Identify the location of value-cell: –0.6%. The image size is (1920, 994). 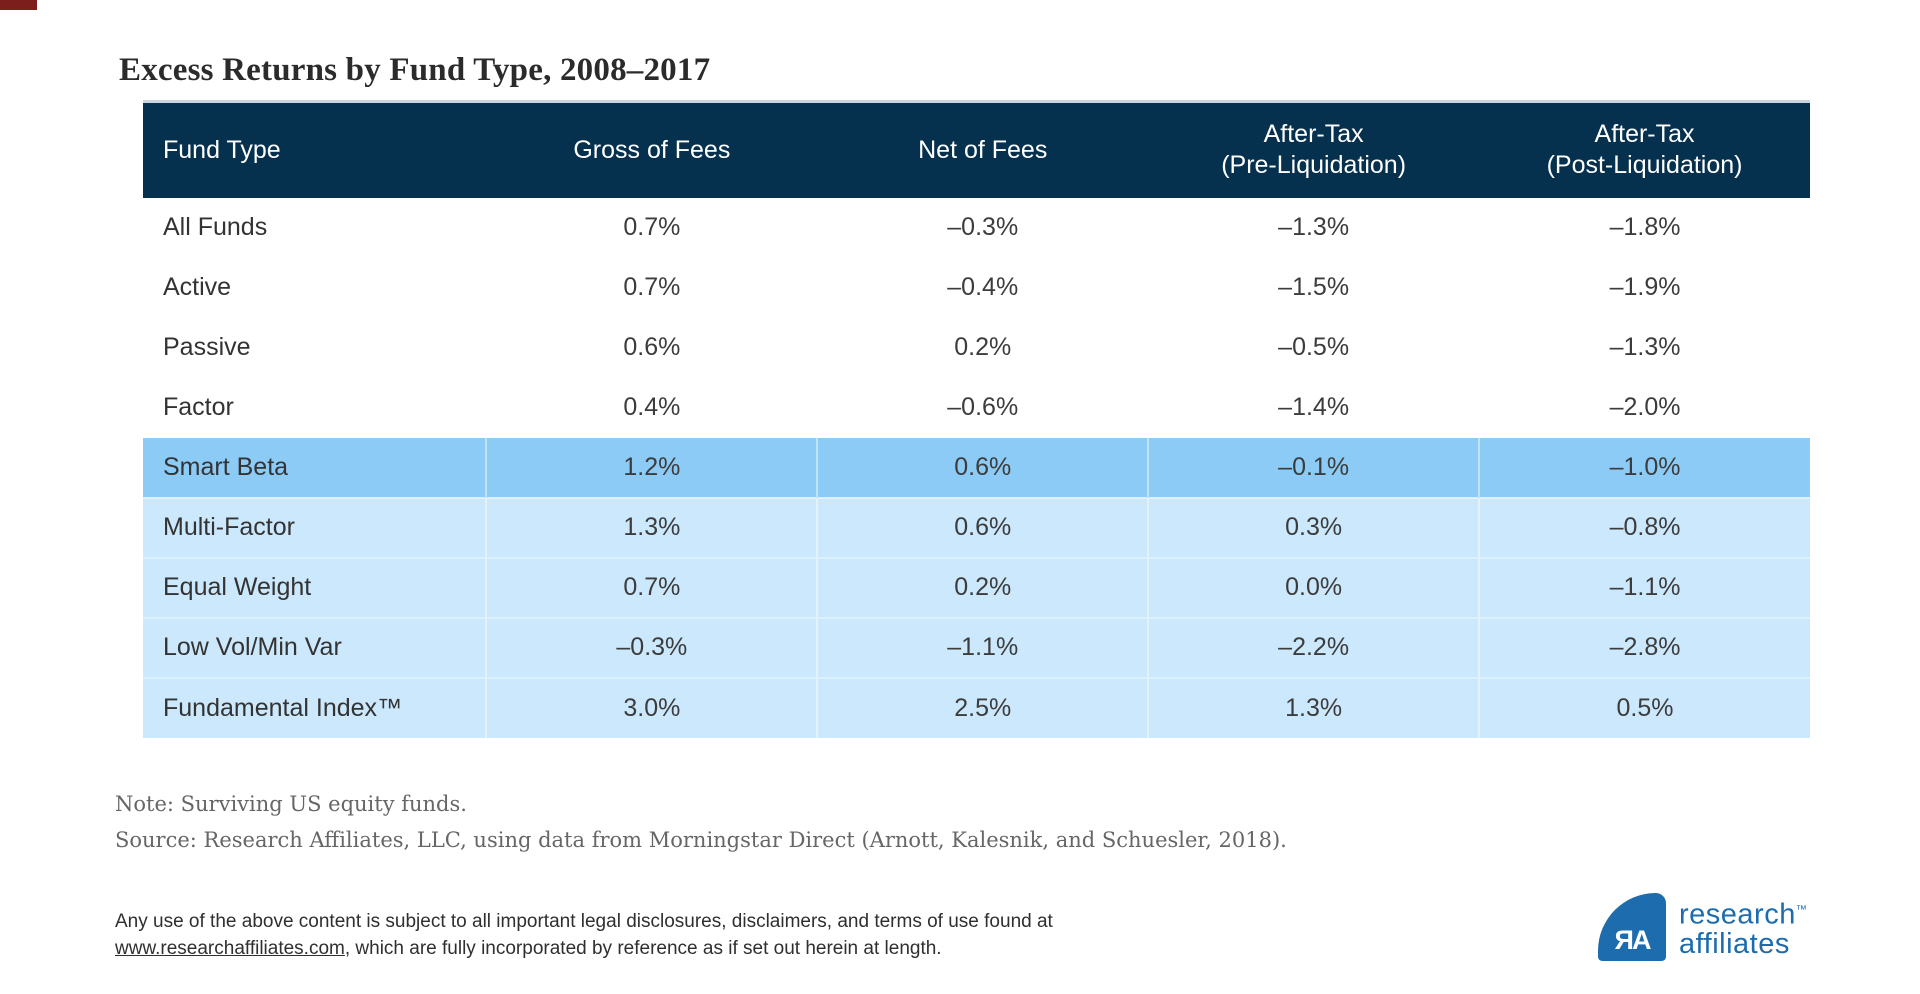
(982, 407).